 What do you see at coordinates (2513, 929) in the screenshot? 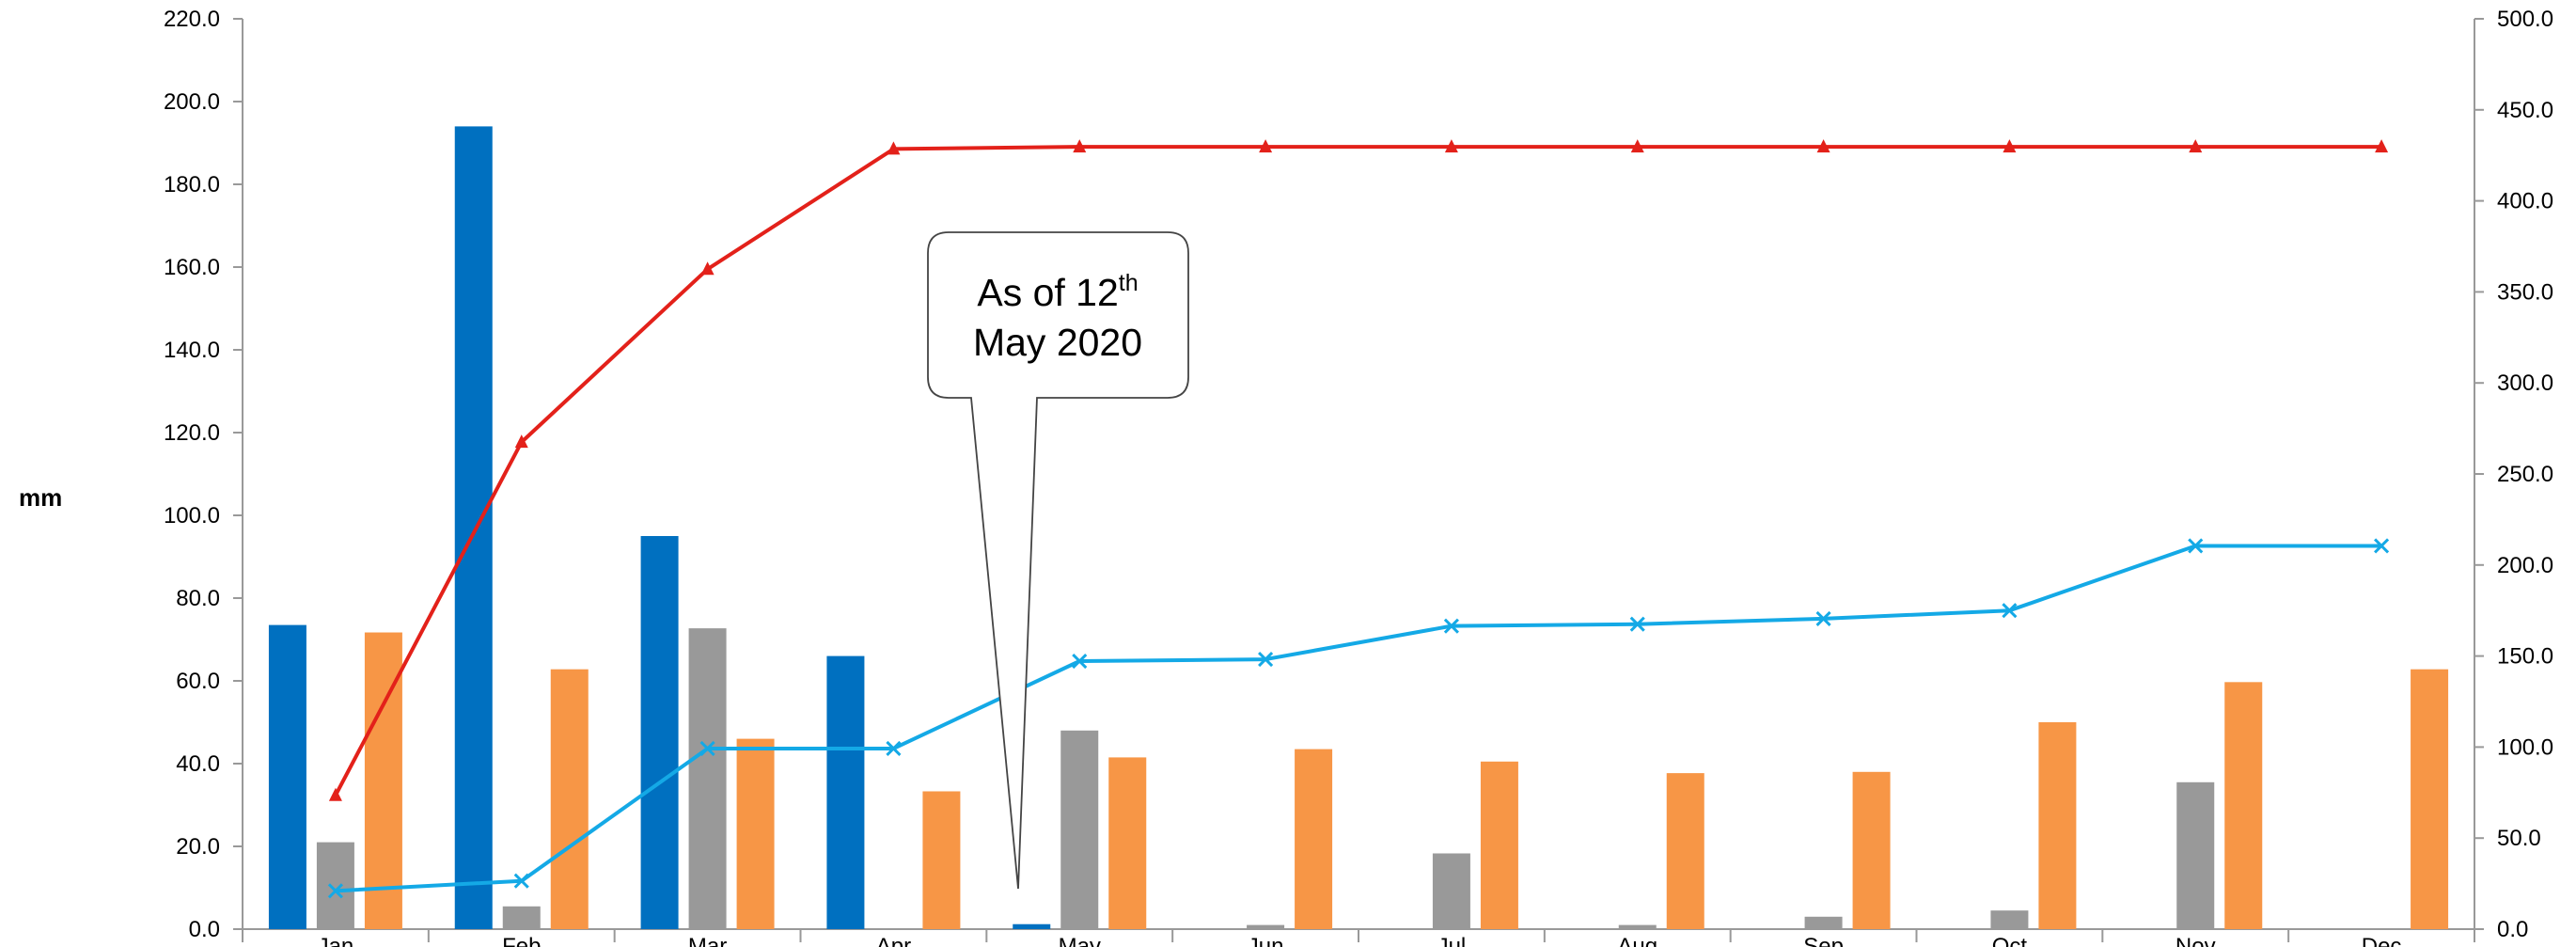
I see `right-tick-label: 0.0` at bounding box center [2513, 929].